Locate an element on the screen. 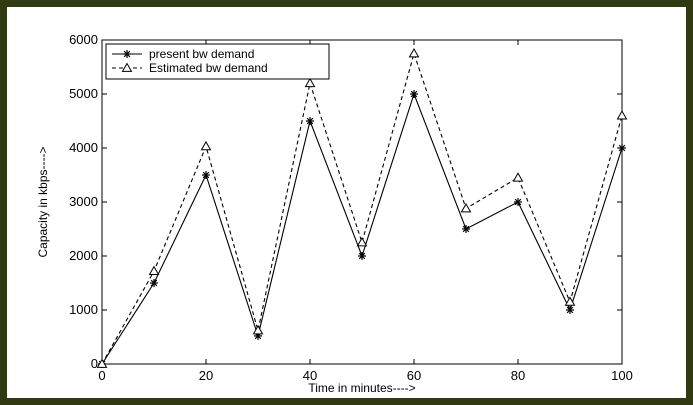 Image resolution: width=693 pixels, height=405 pixels. y-tick-label: 0 is located at coordinates (94, 363).